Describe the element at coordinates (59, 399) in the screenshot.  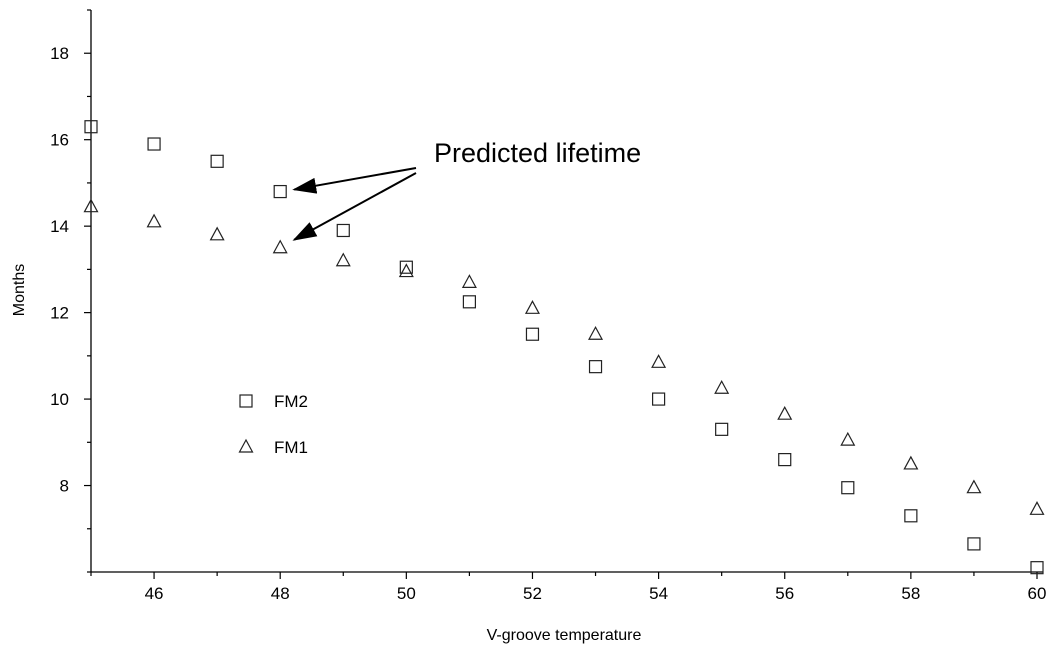
I see `y-tick-label: 10` at that location.